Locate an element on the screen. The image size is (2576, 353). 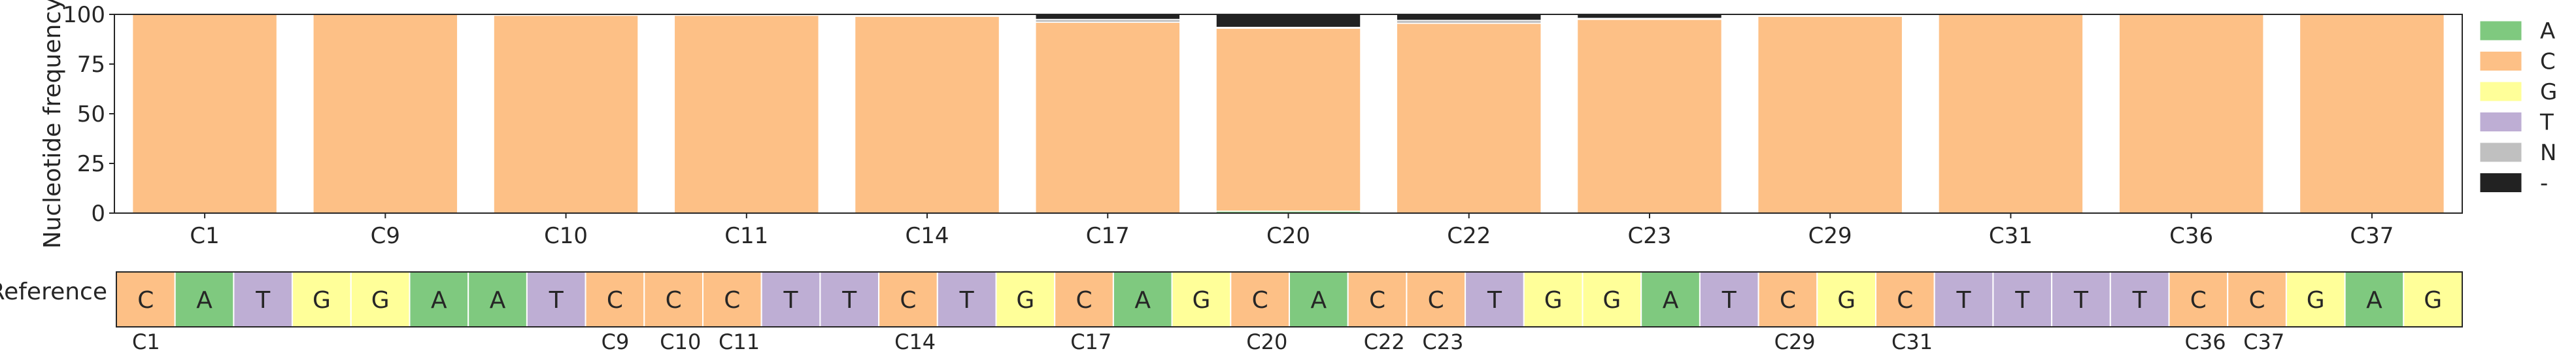
bar-C17-C is located at coordinates (1108, 118).